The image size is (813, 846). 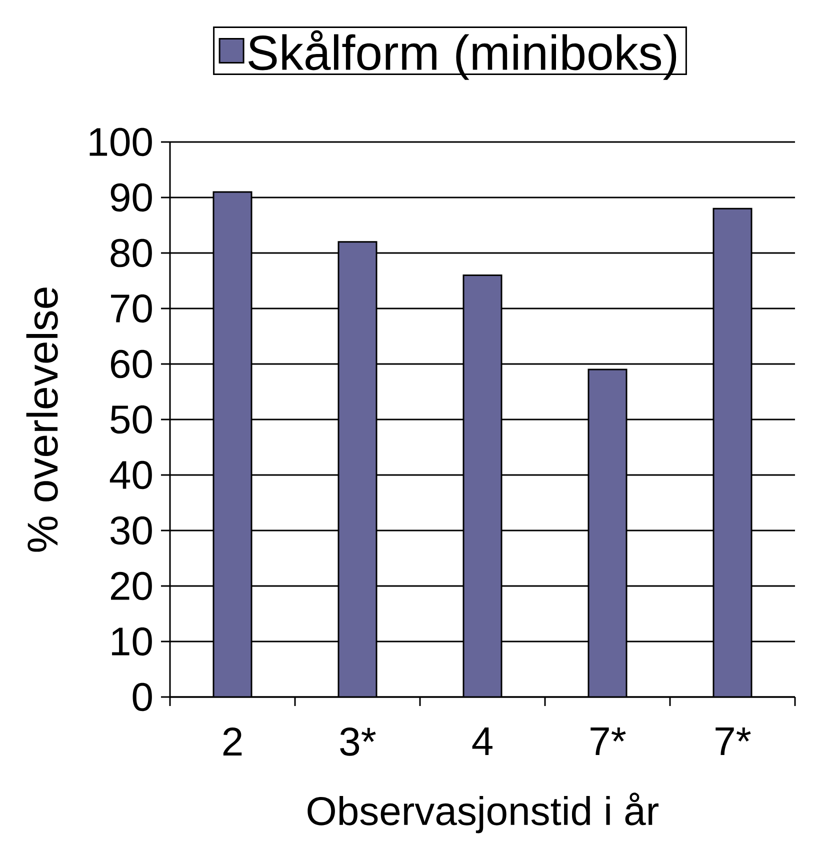 What do you see at coordinates (131, 530) in the screenshot?
I see `y-tick-label: 30` at bounding box center [131, 530].